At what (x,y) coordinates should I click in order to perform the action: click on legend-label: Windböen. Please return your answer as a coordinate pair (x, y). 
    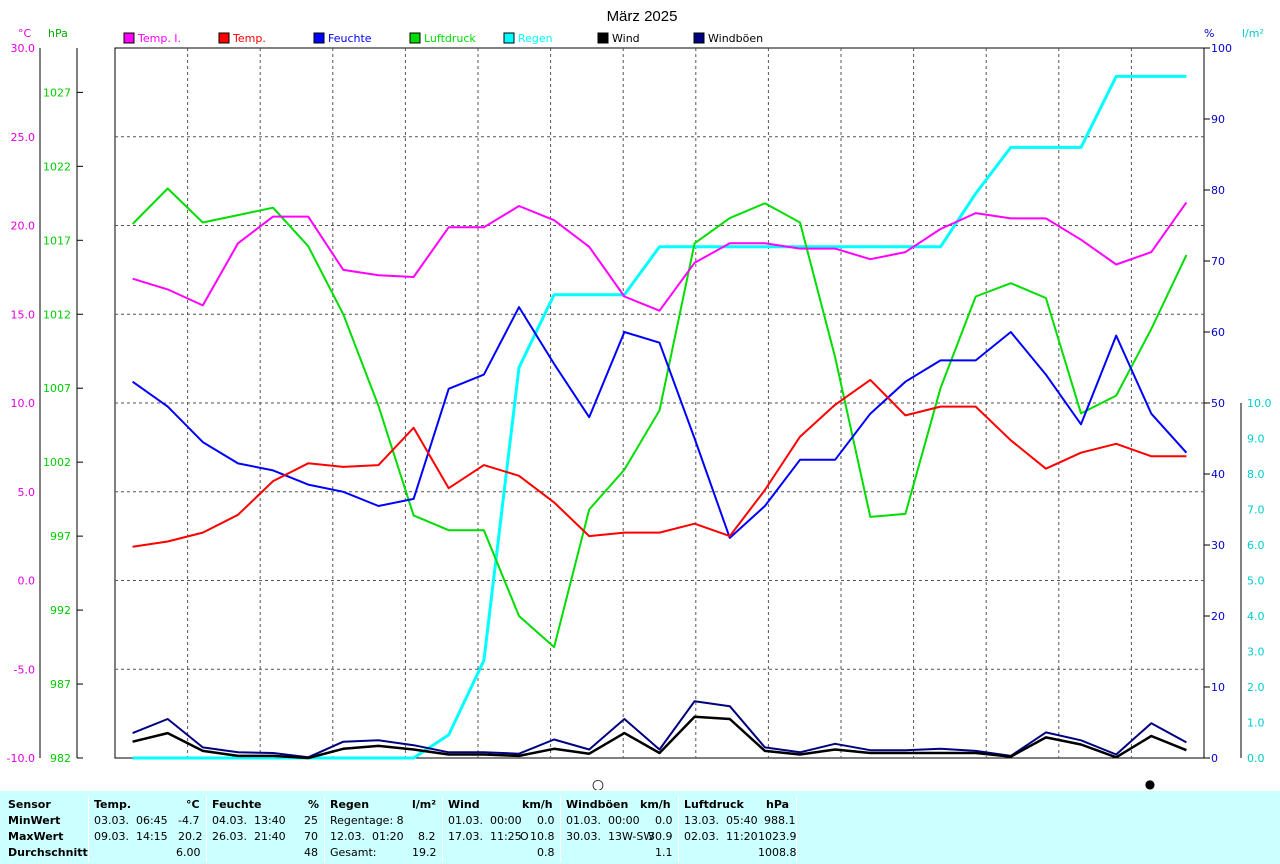
    Looking at the image, I should click on (735, 38).